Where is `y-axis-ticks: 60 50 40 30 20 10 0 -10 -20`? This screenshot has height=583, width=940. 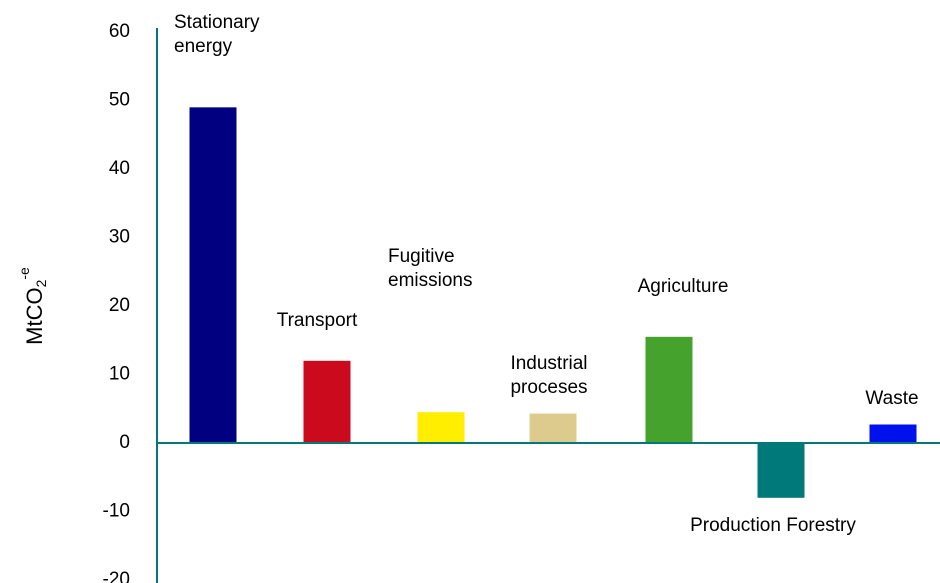 y-axis-ticks: 60 50 40 30 20 10 0 -10 -20 is located at coordinates (116, 302).